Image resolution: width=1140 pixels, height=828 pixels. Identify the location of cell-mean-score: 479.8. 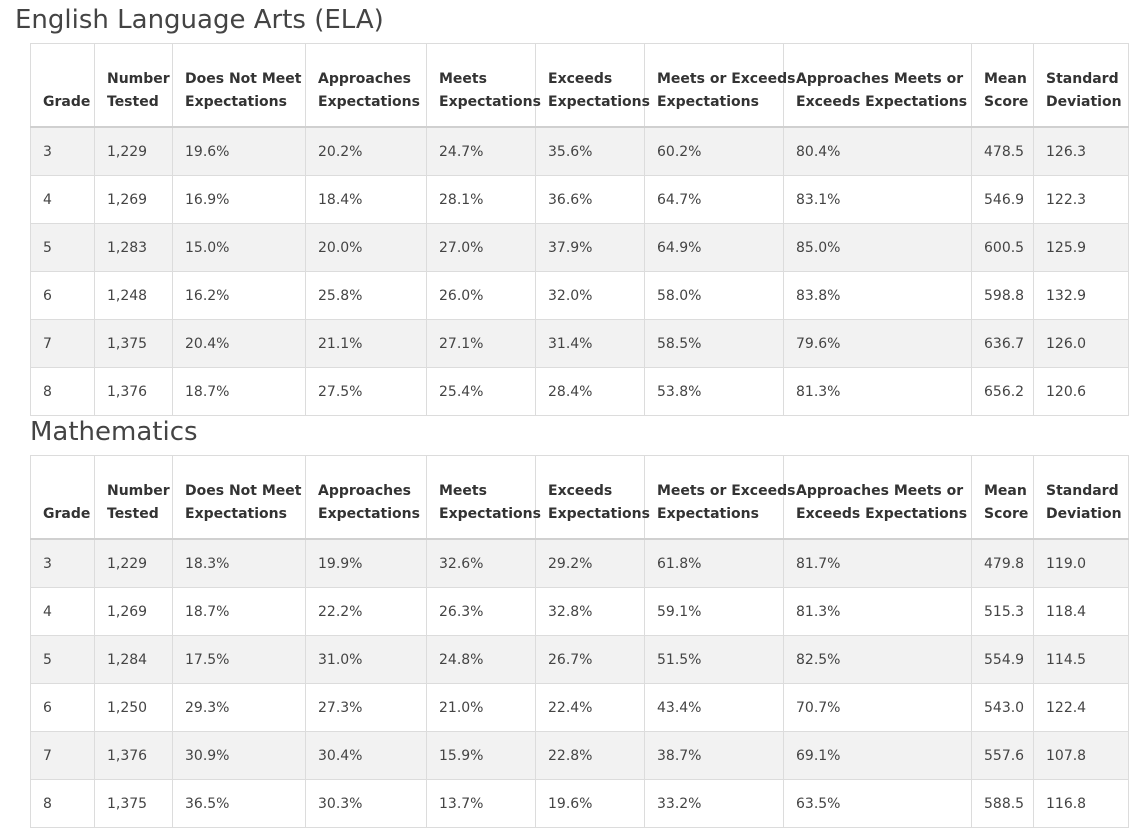
(1002, 563).